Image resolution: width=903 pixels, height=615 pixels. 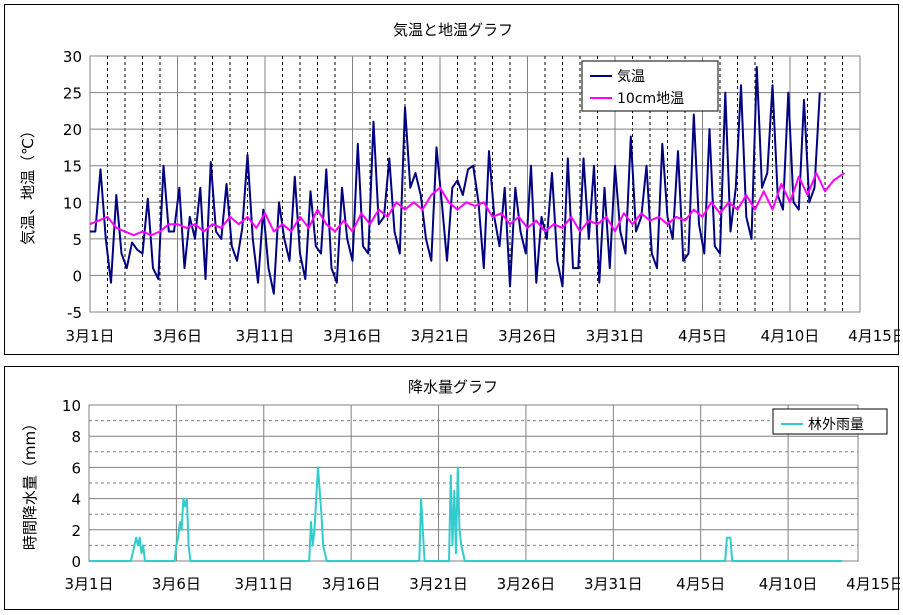 I want to click on y-tick-label: 15, so click(x=72, y=167).